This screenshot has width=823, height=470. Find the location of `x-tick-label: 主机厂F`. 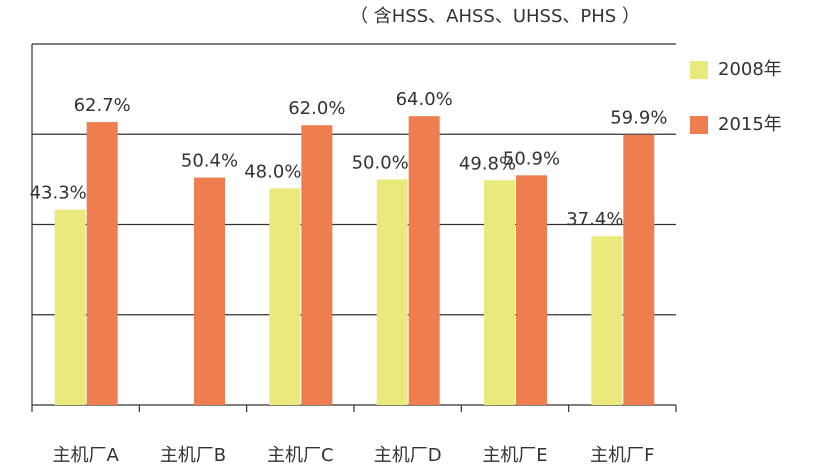

x-tick-label: 主机厂F is located at coordinates (622, 455).